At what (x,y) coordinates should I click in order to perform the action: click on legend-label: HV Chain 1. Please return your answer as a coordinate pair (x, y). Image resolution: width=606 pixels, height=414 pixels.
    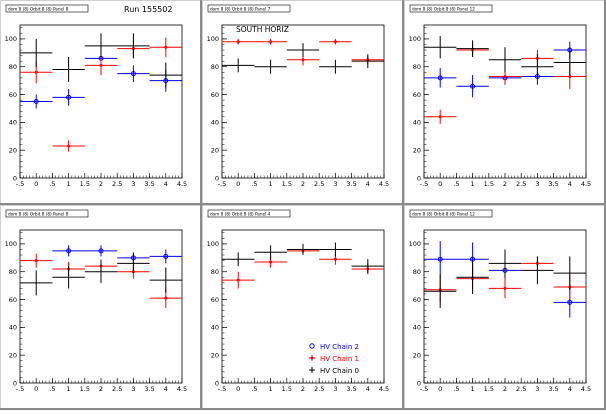
    Looking at the image, I should click on (339, 359).